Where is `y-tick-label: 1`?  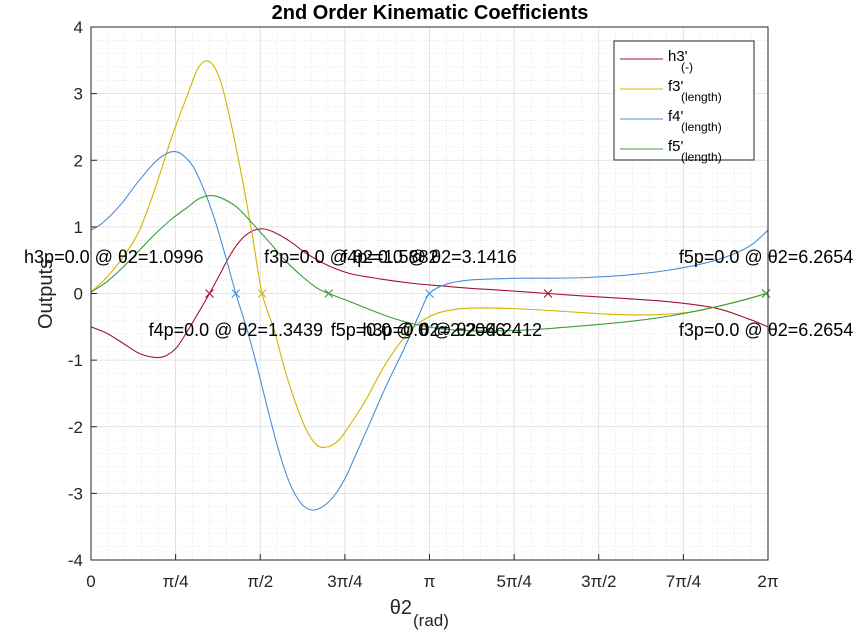 y-tick-label: 1 is located at coordinates (78, 227).